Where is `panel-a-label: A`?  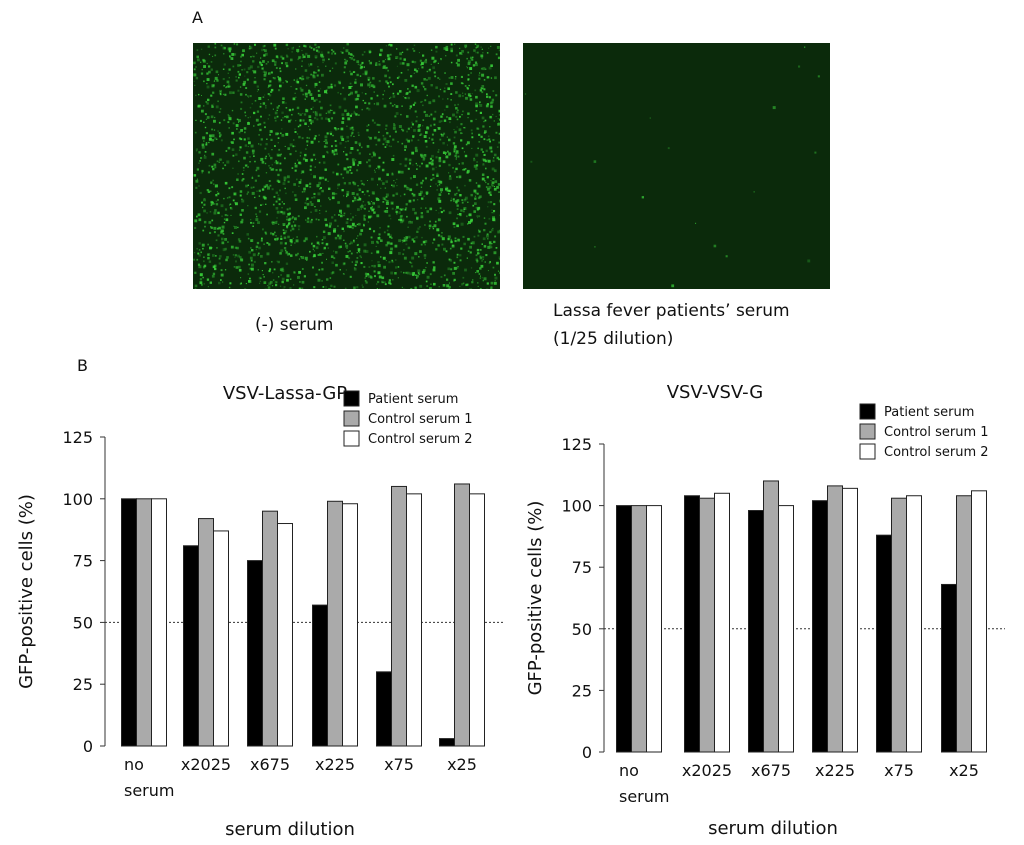
panel-a-label: A is located at coordinates (197, 17).